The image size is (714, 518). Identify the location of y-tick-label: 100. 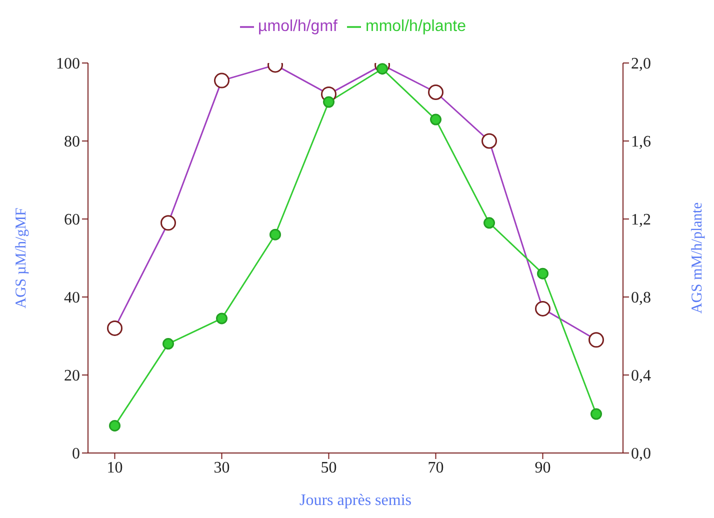
(68, 64).